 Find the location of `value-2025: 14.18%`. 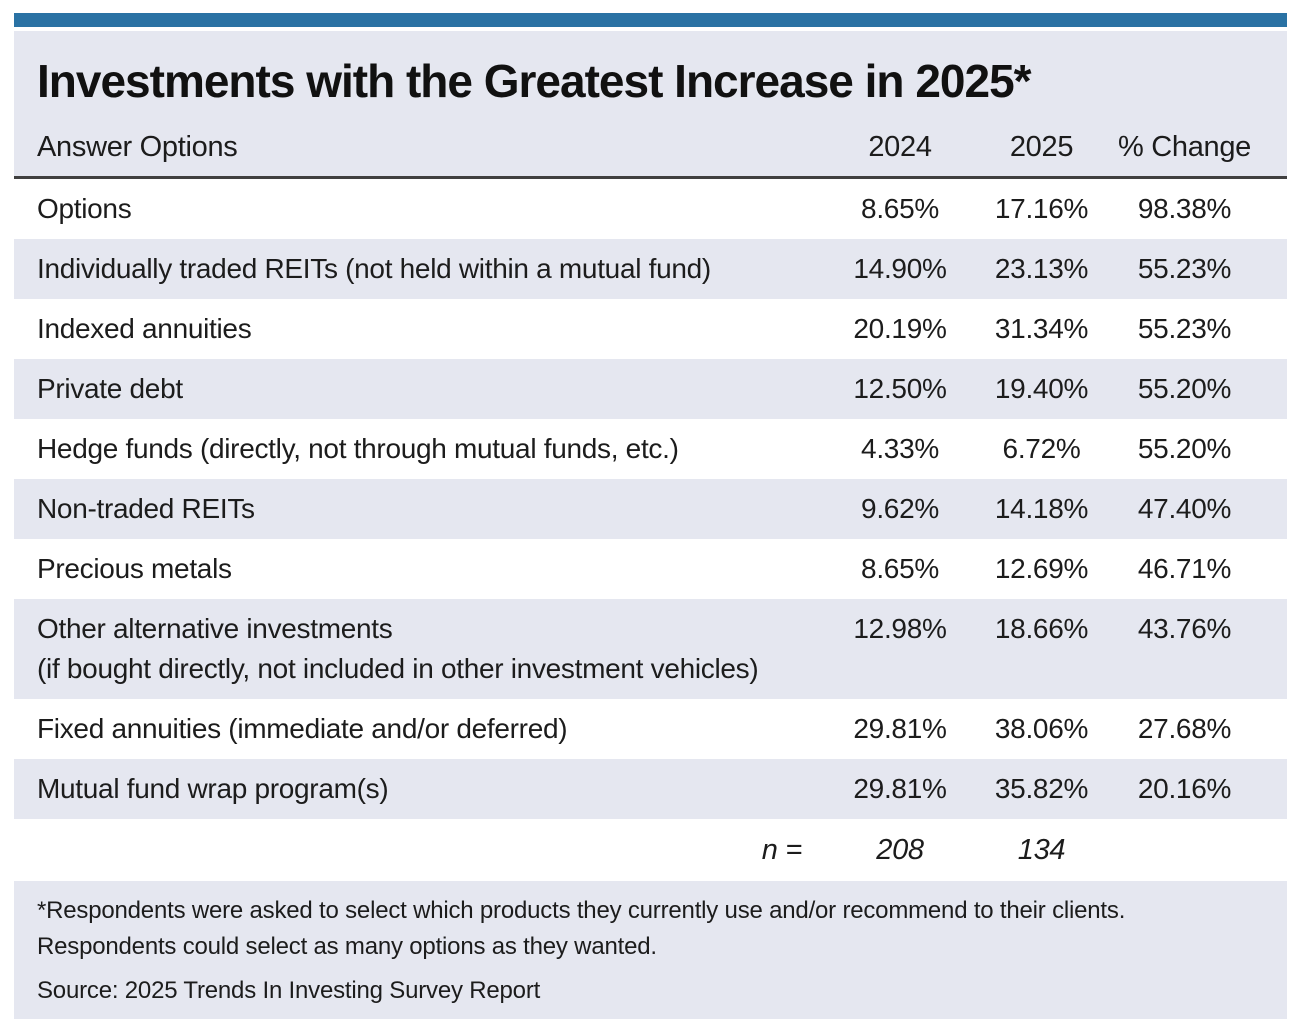

value-2025: 14.18% is located at coordinates (1041, 508).